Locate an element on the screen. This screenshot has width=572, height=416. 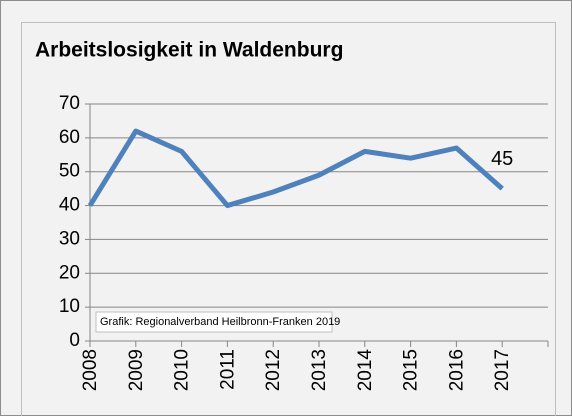
y-tick-label: 10 is located at coordinates (69, 306).